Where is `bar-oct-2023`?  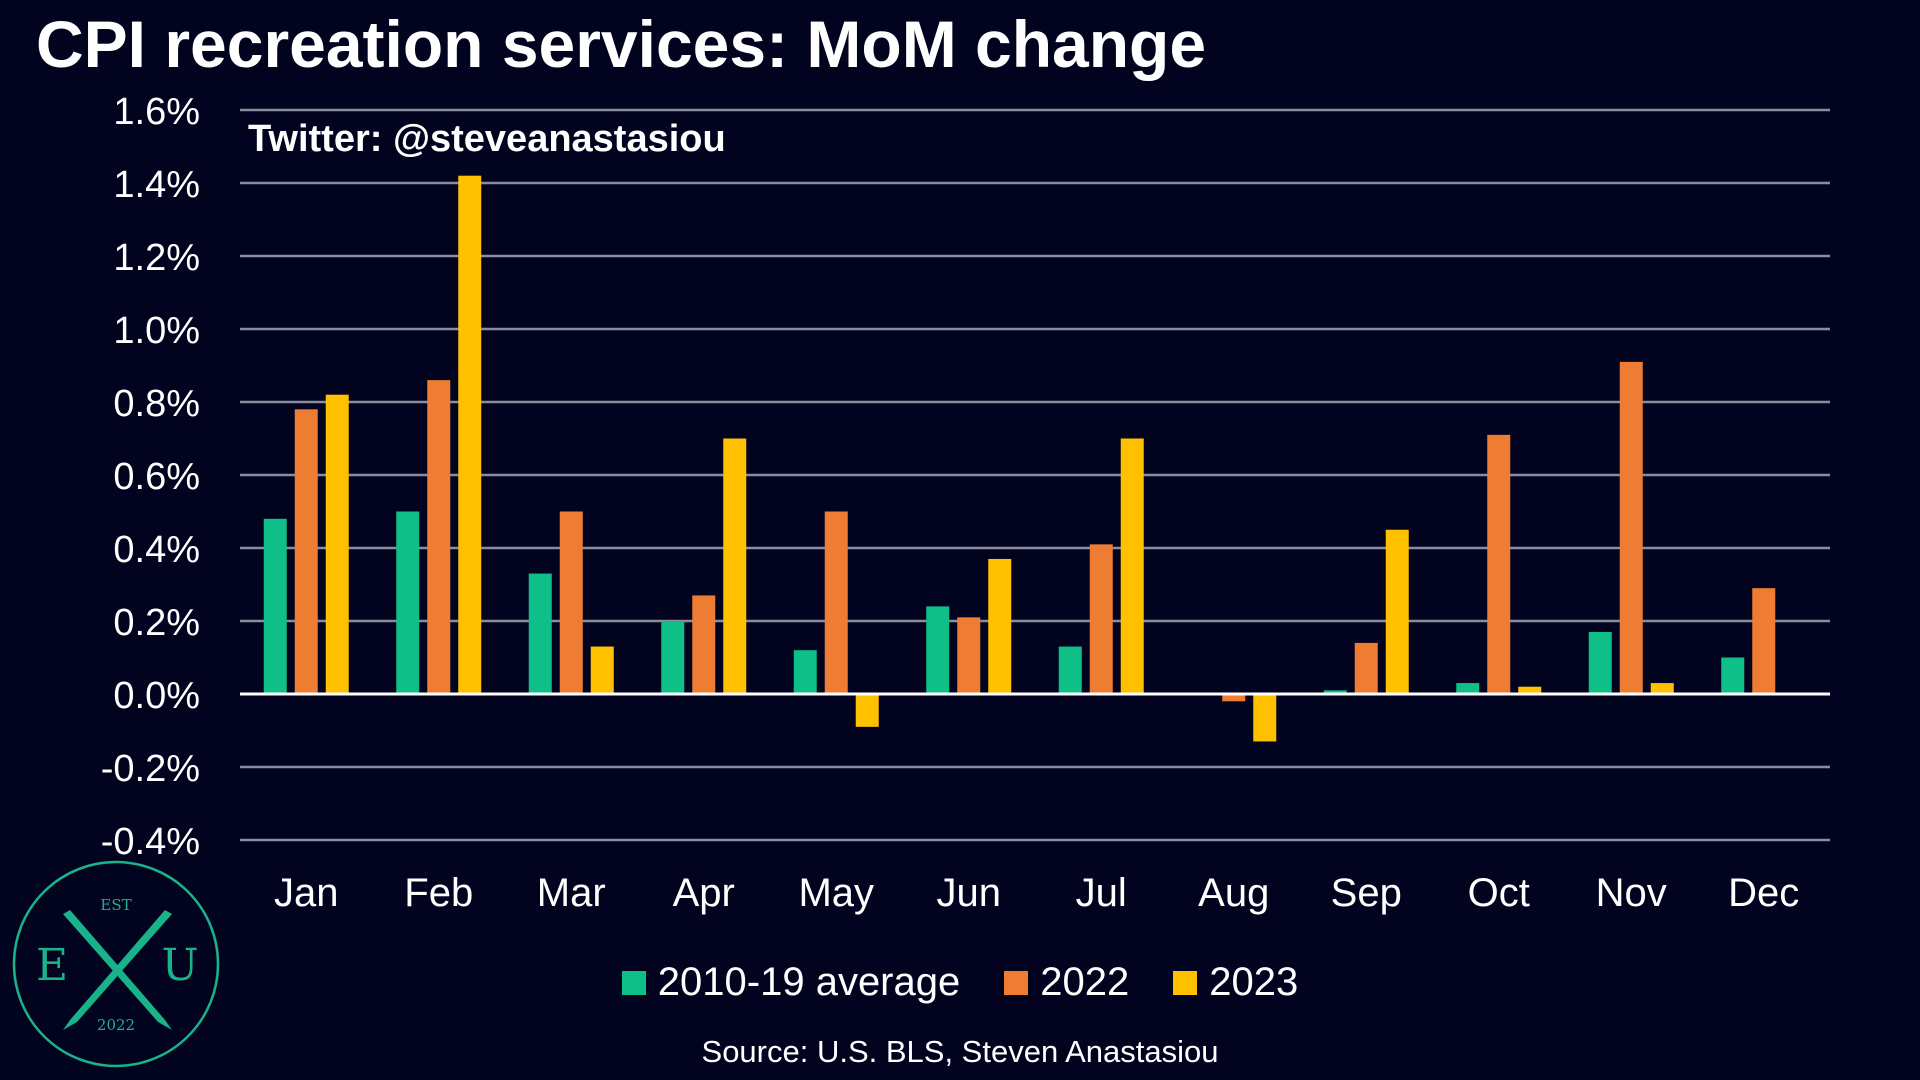
bar-oct-2023 is located at coordinates (1530, 690).